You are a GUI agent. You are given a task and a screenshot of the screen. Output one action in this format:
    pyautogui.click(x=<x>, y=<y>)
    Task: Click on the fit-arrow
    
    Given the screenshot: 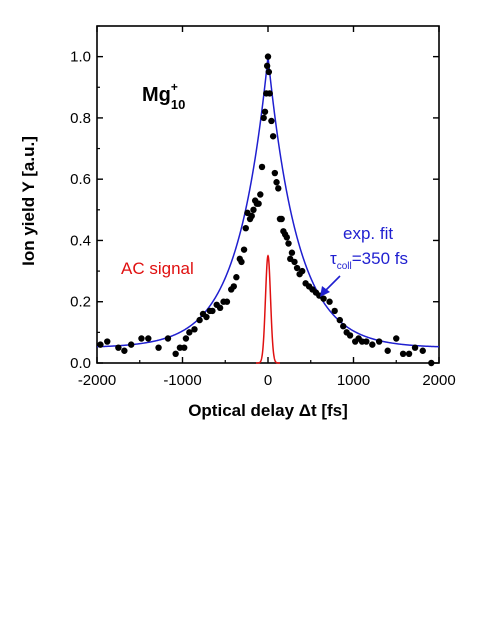 What is the action you would take?
    pyautogui.click(x=330, y=286)
    